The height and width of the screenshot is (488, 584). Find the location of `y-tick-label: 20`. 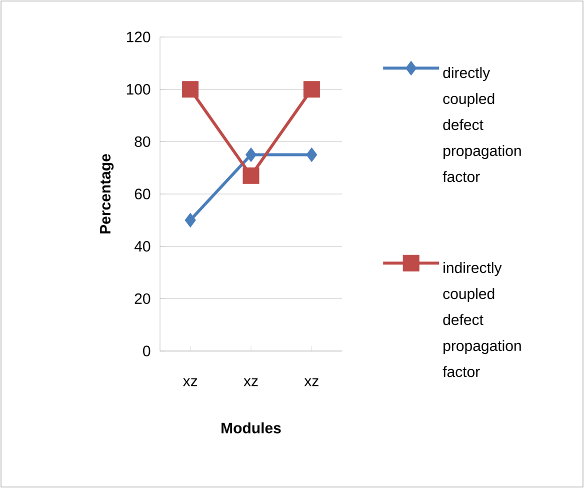

y-tick-label: 20 is located at coordinates (142, 298).